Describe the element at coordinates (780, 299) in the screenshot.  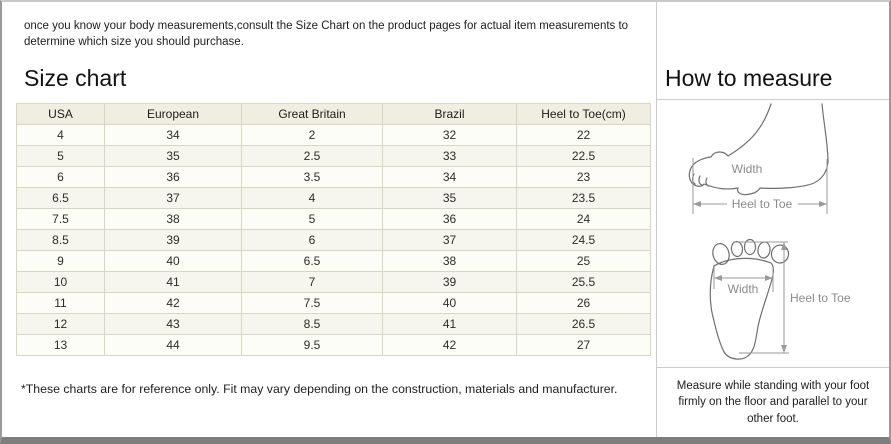
I see `foot-top-view-diagram: Width Heel to Toe` at that location.